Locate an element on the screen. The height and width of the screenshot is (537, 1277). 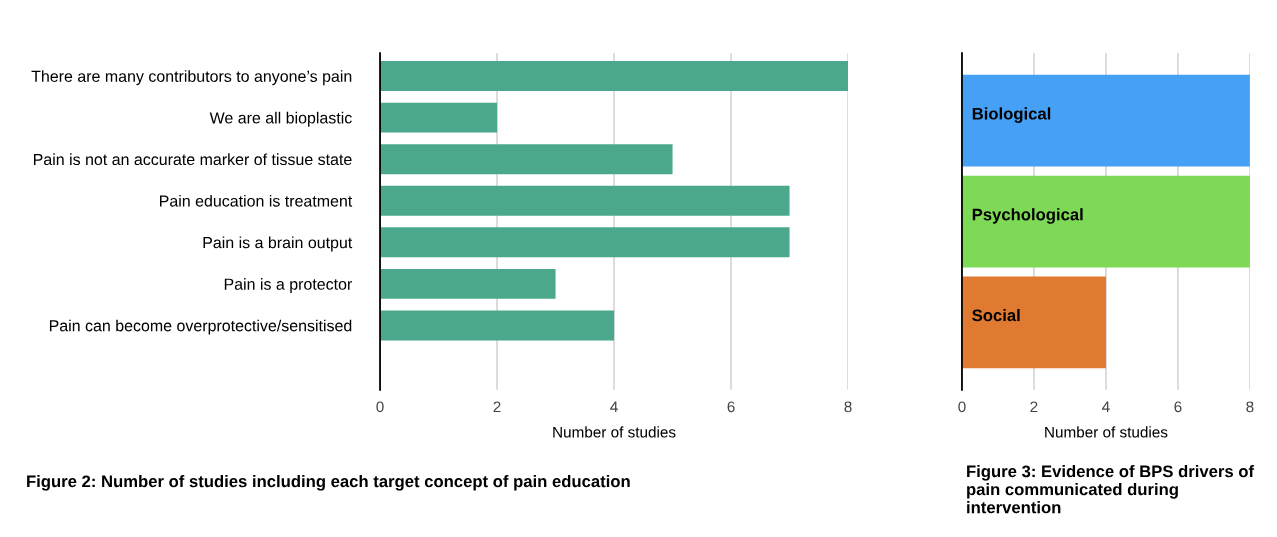
y-tick-label: Social is located at coordinates (996, 315).